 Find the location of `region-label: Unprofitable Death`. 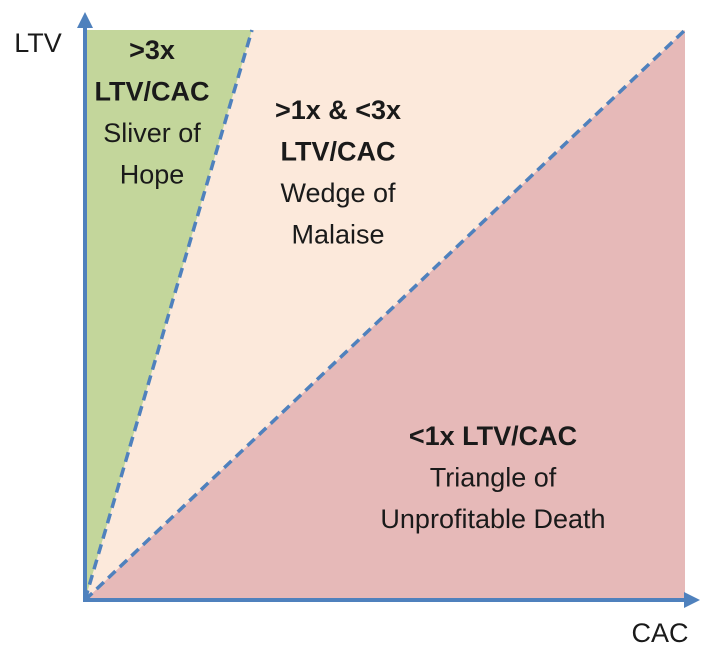

region-label: Unprofitable Death is located at coordinates (492, 519).